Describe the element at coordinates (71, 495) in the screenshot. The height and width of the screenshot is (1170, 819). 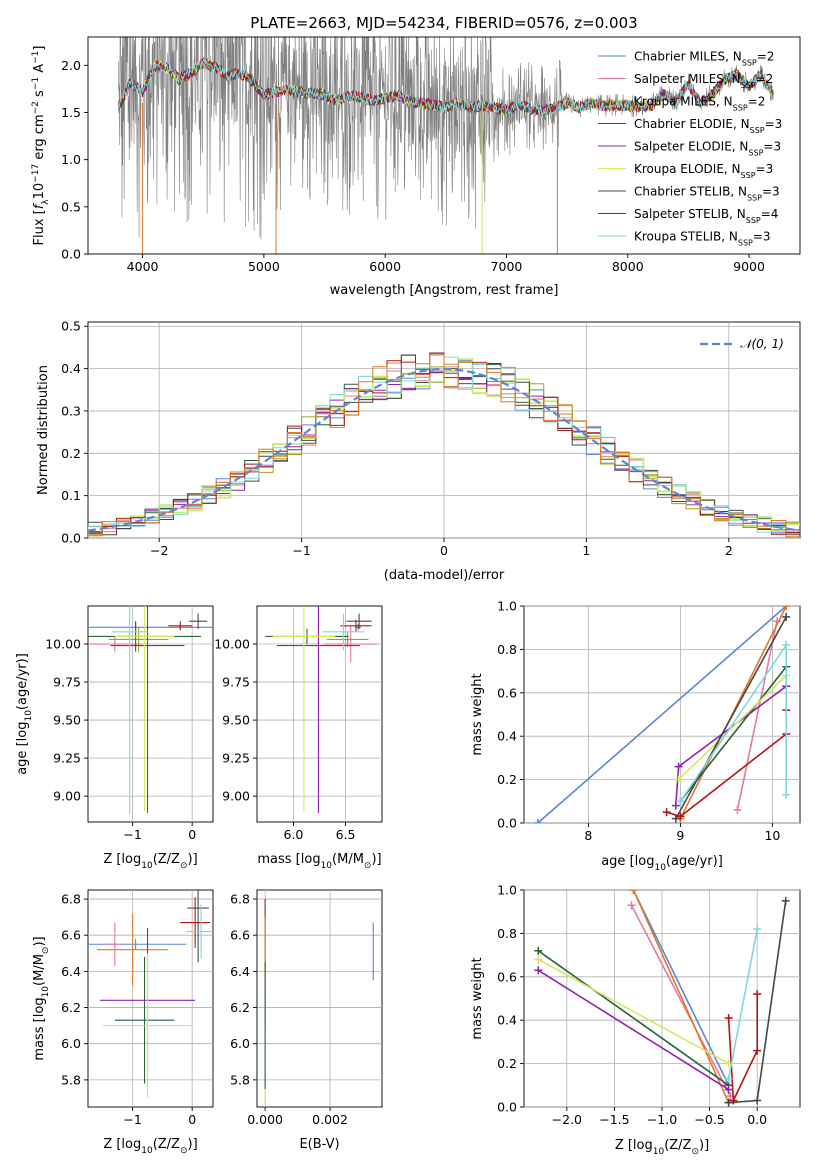
I see `y-tick-label: 0.1` at that location.